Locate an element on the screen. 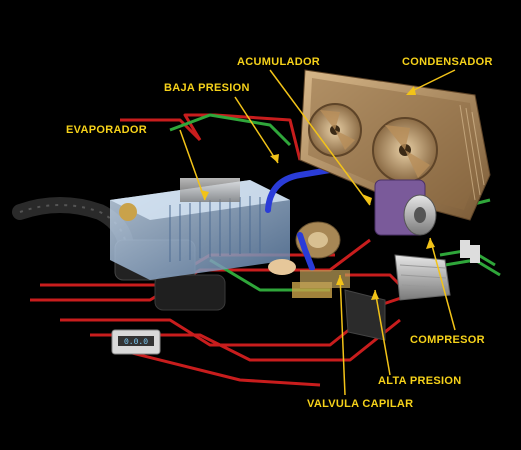 This screenshot has width=521, height=450. compressor-unit is located at coordinates (412, 240).